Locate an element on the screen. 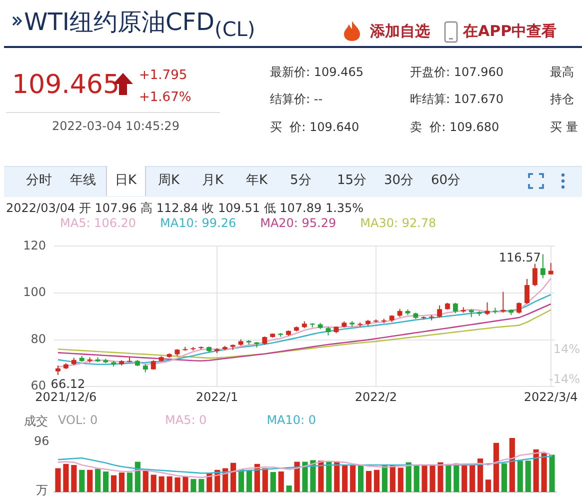  text: 月K is located at coordinates (213, 181).